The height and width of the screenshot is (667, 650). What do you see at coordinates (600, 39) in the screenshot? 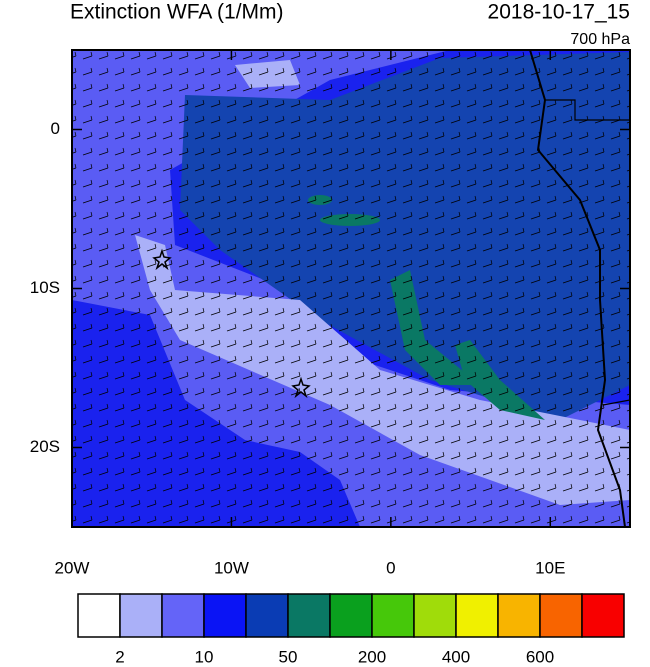
I see `level: 700 hPa` at bounding box center [600, 39].